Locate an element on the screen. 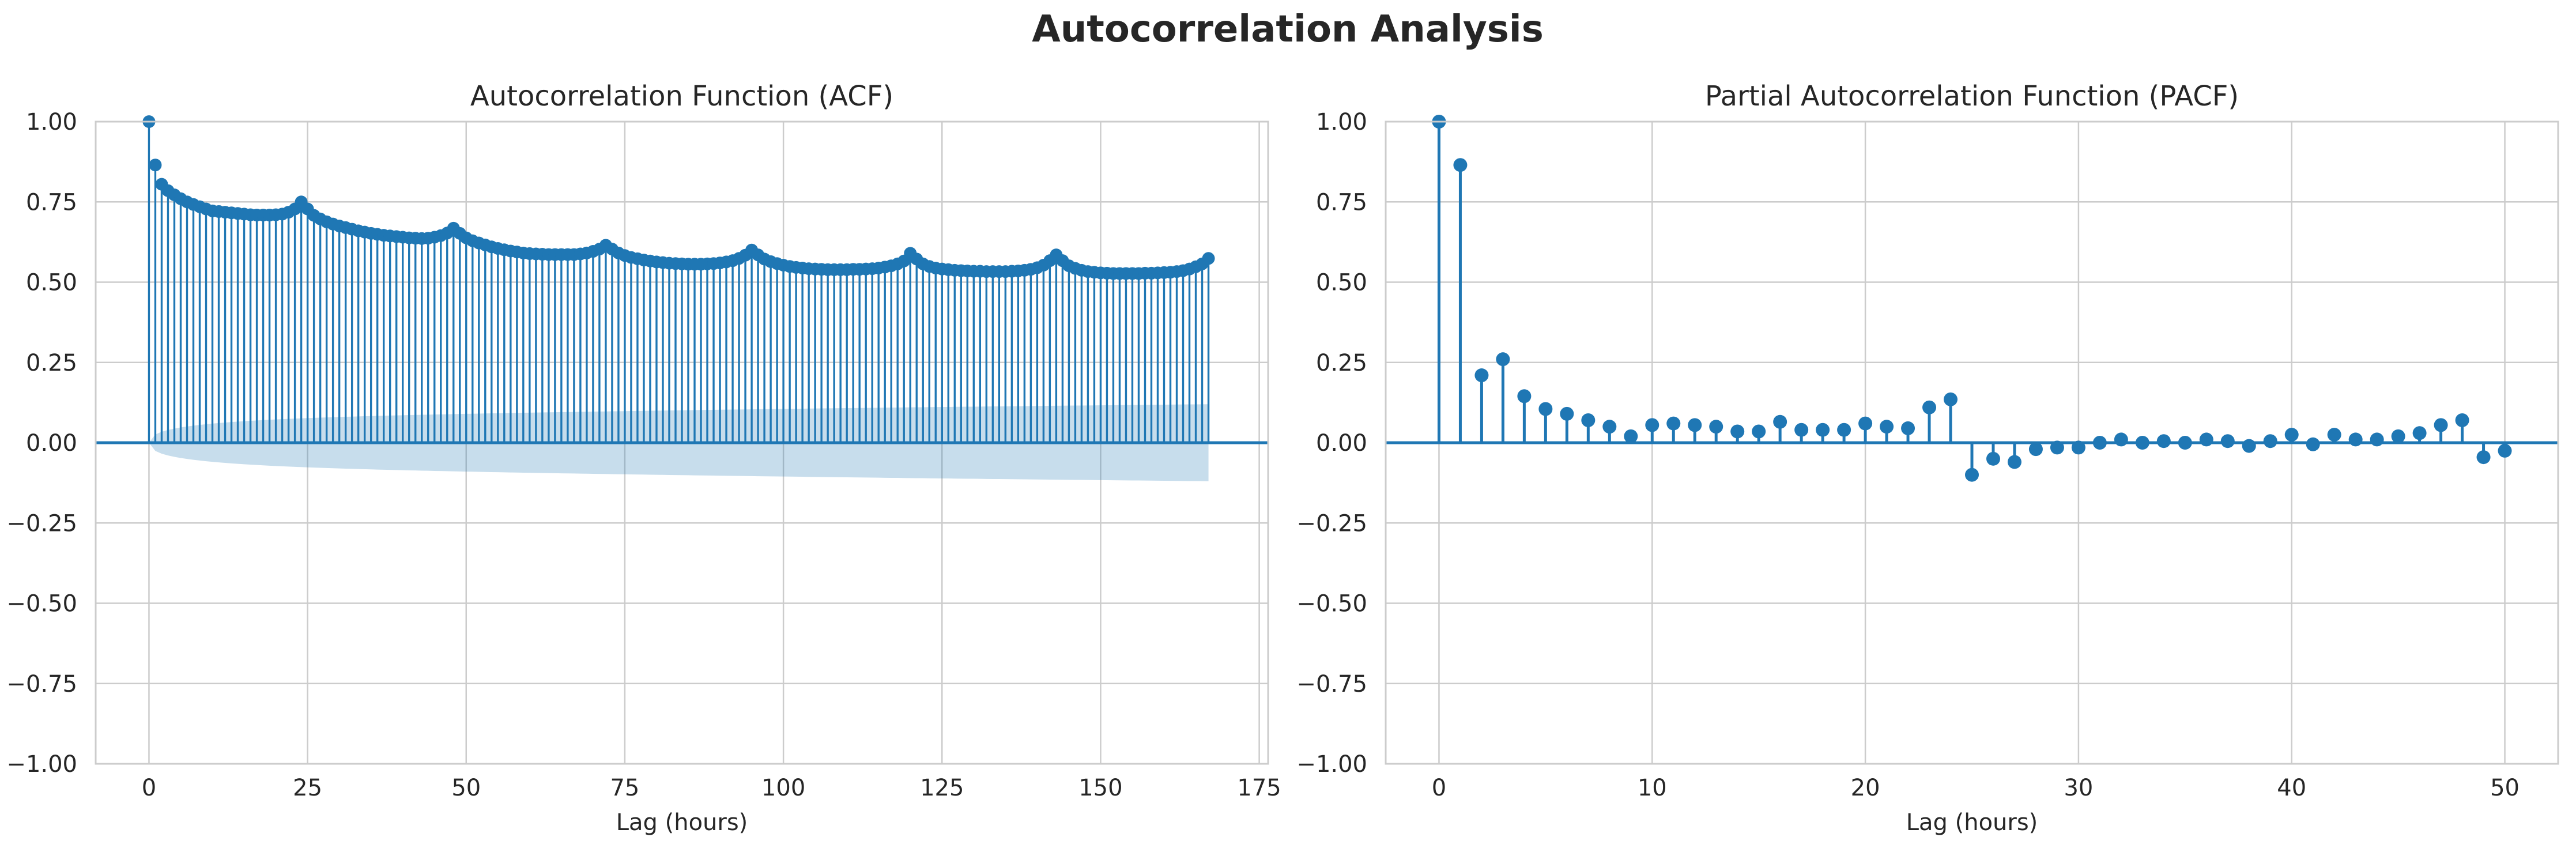 The height and width of the screenshot is (852, 2576). pacf-x-tick-label: 40 is located at coordinates (2291, 788).